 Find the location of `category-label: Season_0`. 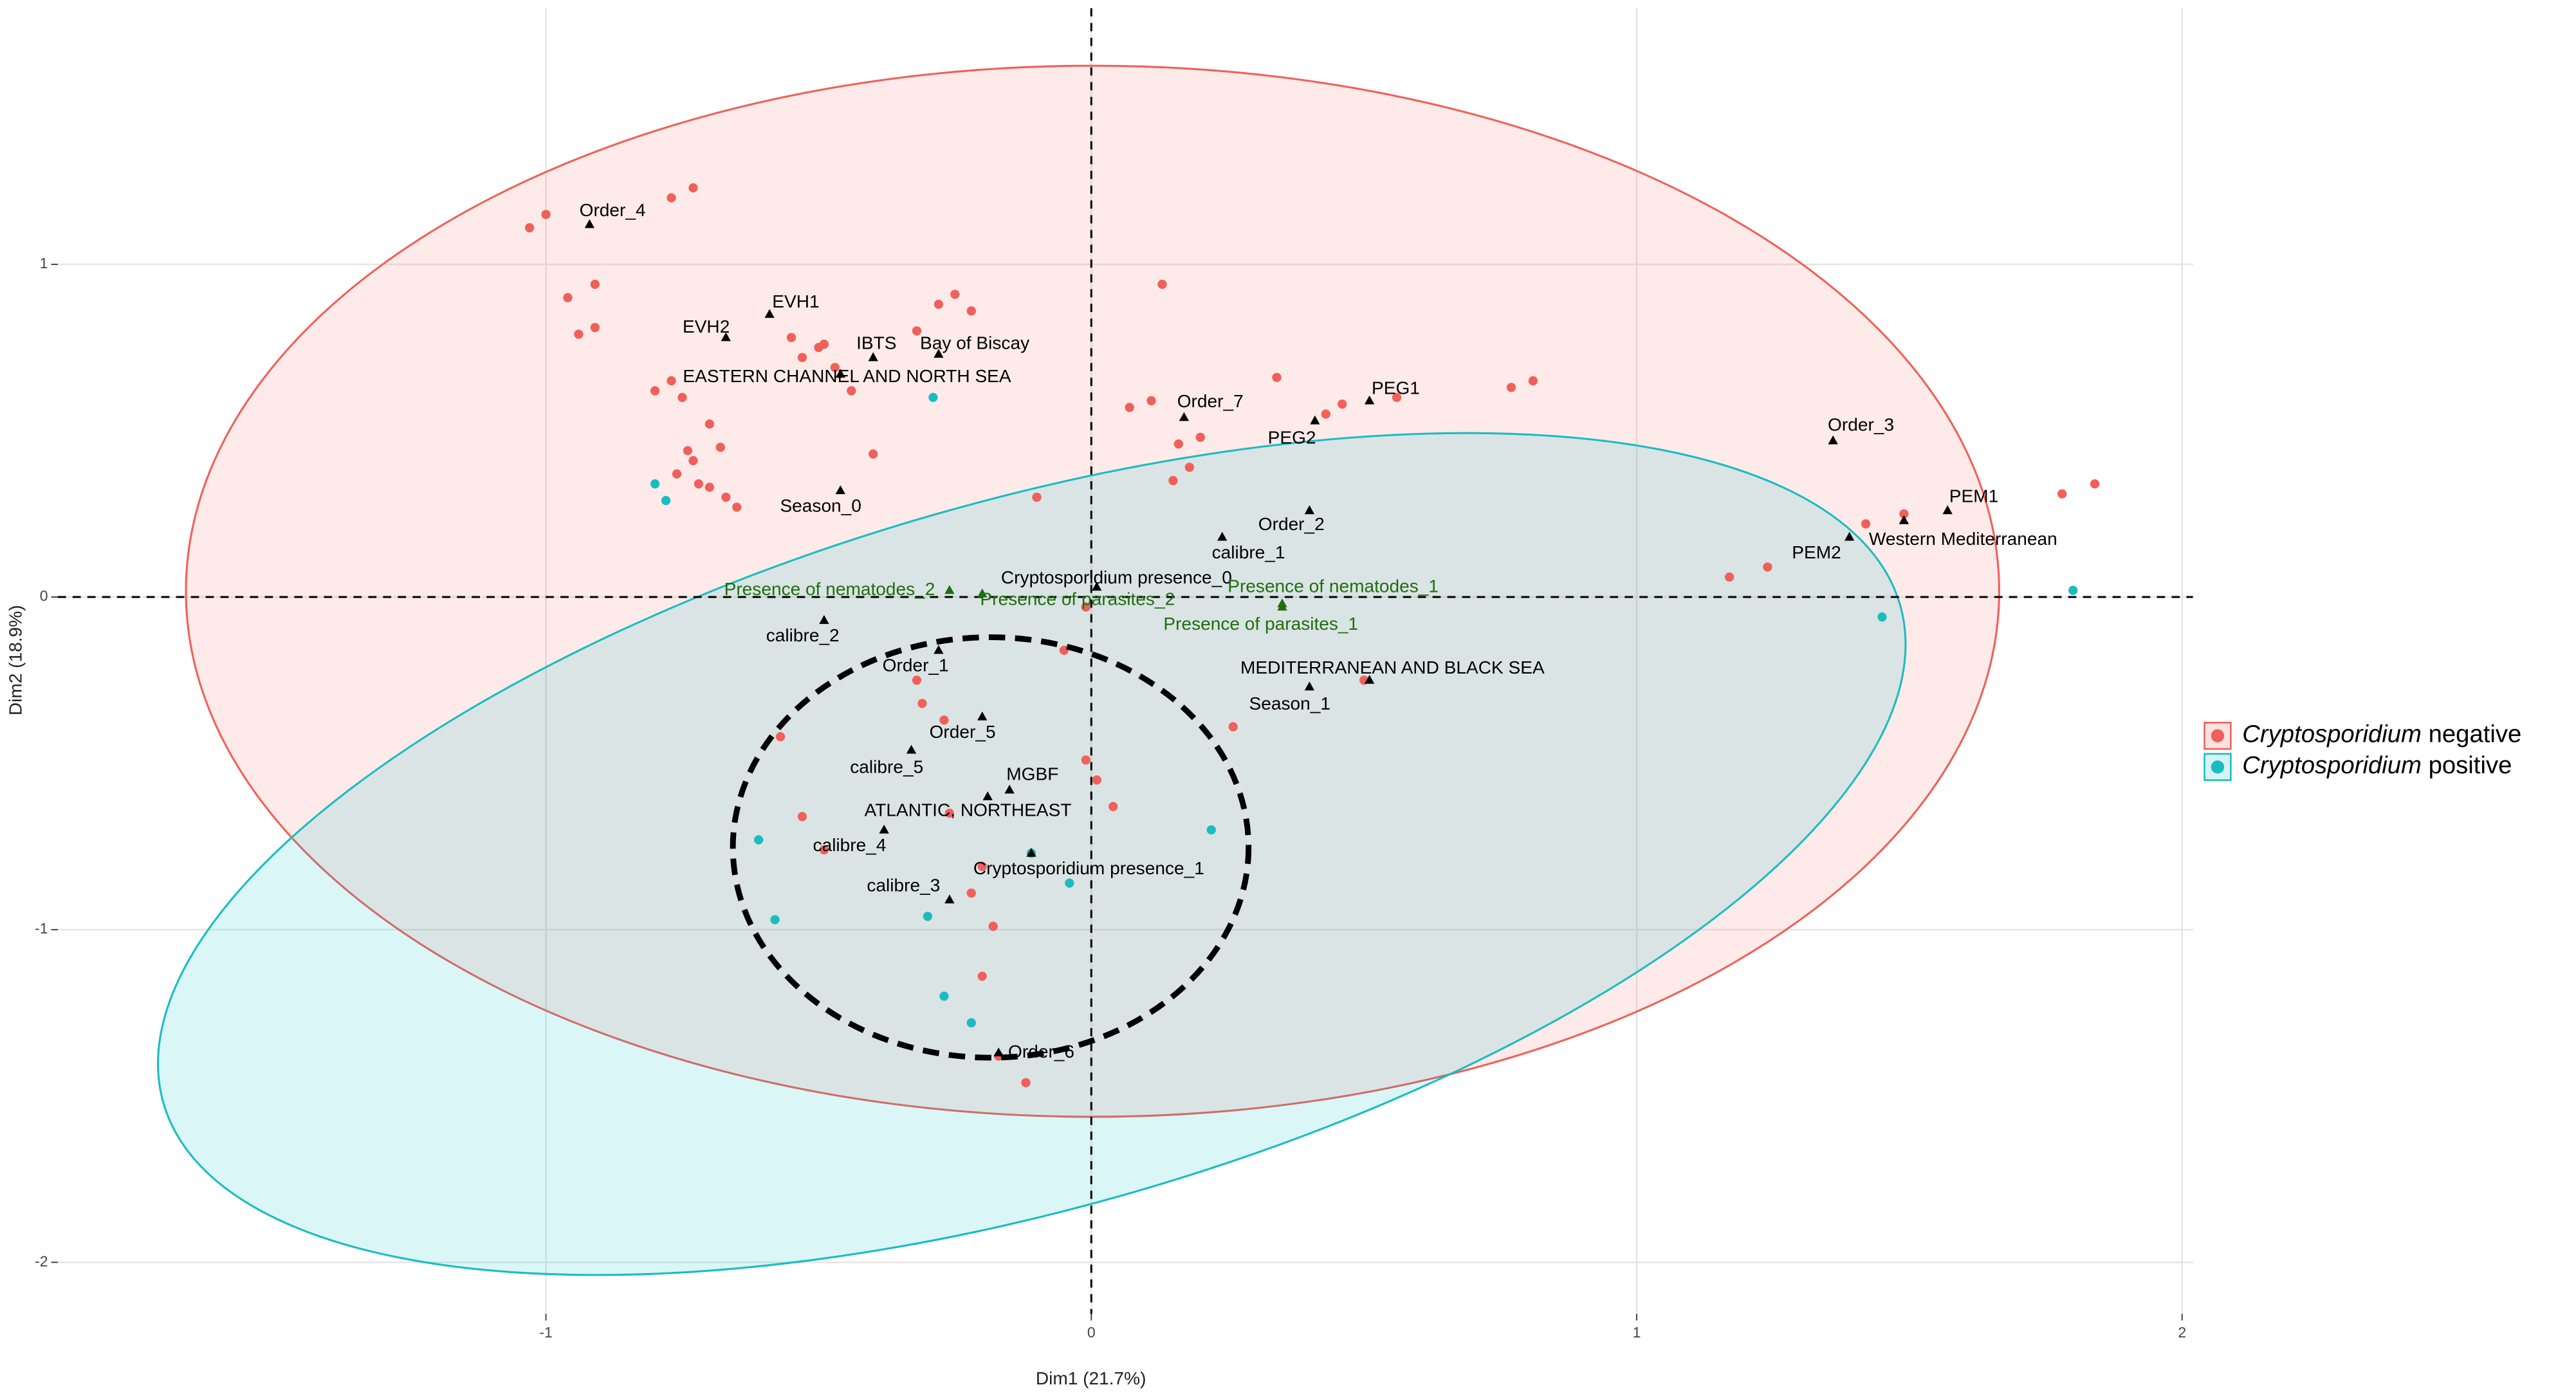

category-label: Season_0 is located at coordinates (820, 506).